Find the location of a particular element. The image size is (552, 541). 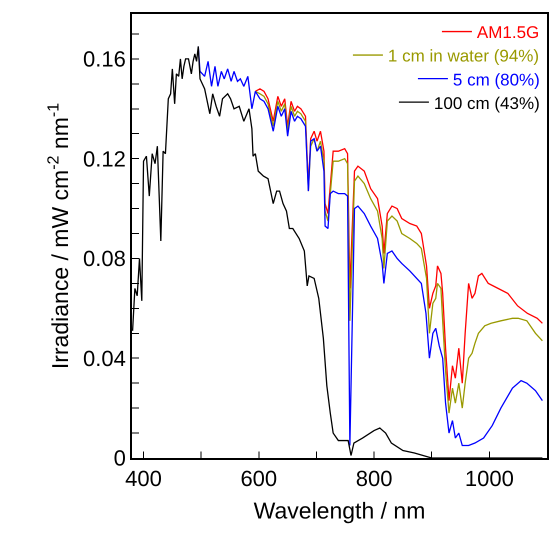

x-tick-label: 1000 is located at coordinates (489, 479).